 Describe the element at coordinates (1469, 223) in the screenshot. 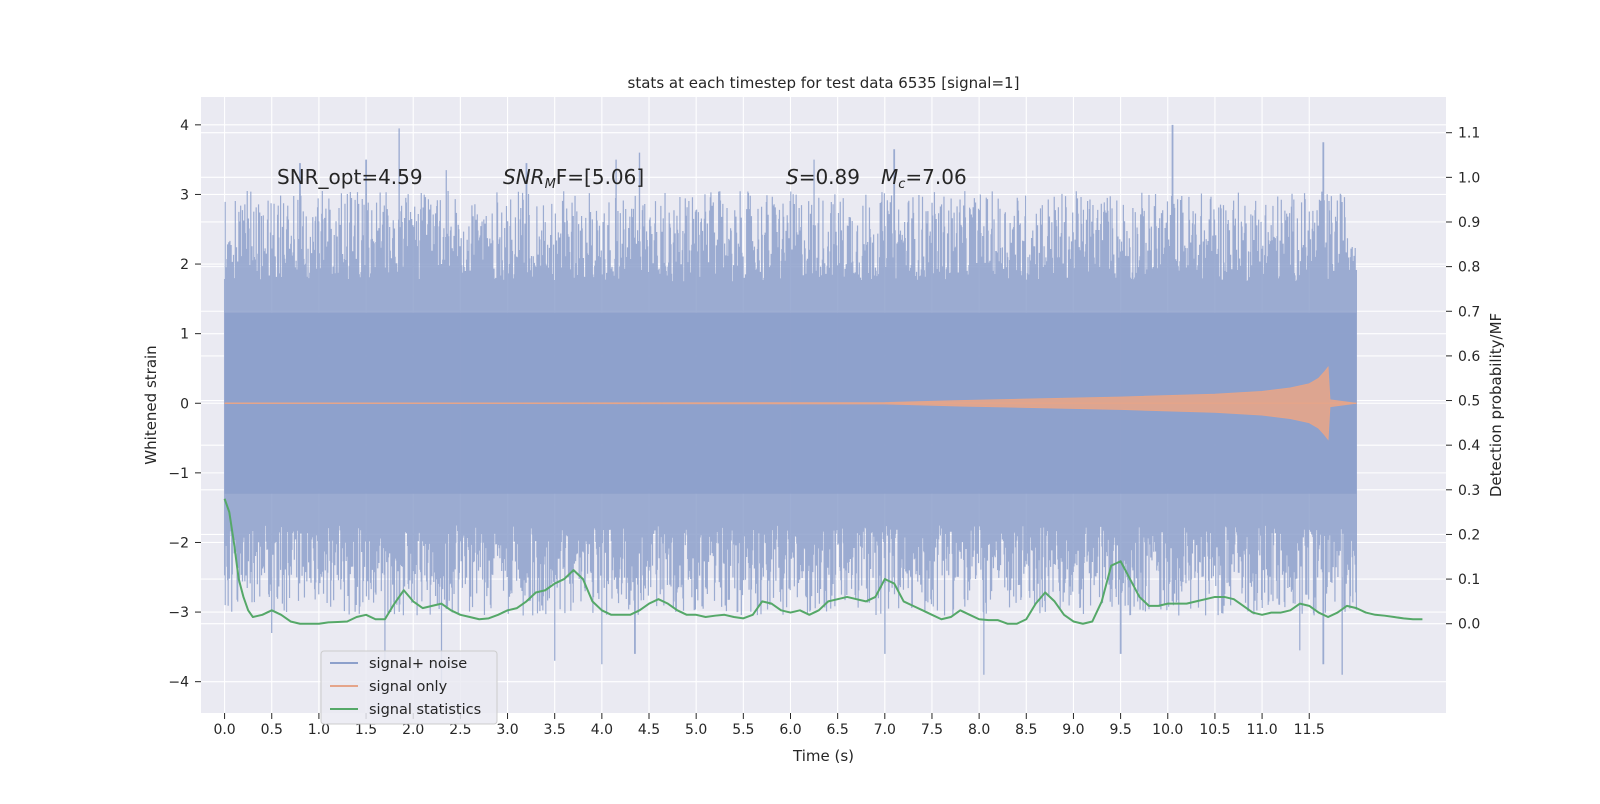

I see `y-right-tick-label: 0.9` at that location.